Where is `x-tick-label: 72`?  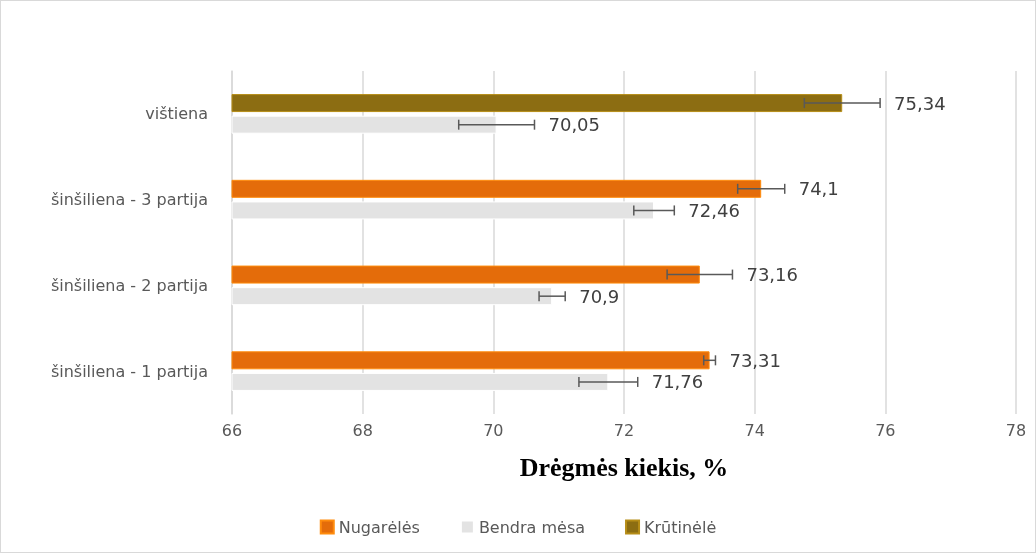 x-tick-label: 72 is located at coordinates (624, 430).